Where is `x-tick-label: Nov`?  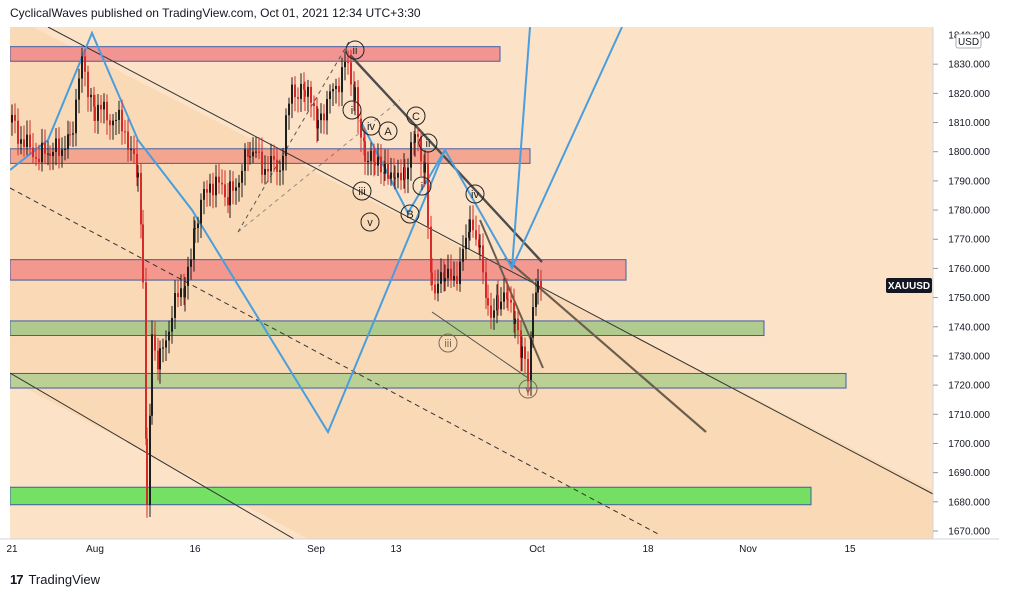 x-tick-label: Nov is located at coordinates (748, 549).